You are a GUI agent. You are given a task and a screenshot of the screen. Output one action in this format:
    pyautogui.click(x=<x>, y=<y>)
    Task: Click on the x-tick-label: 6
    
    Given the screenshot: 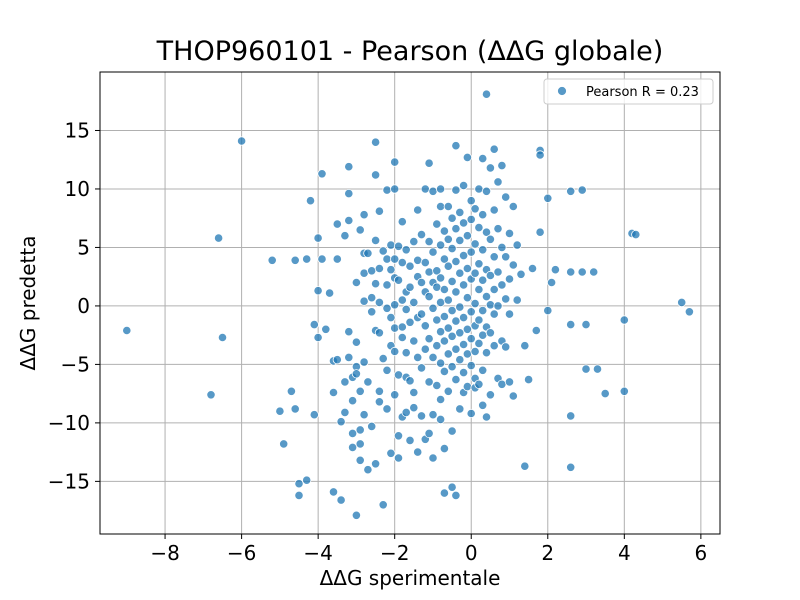 What is the action you would take?
    pyautogui.click(x=700, y=553)
    